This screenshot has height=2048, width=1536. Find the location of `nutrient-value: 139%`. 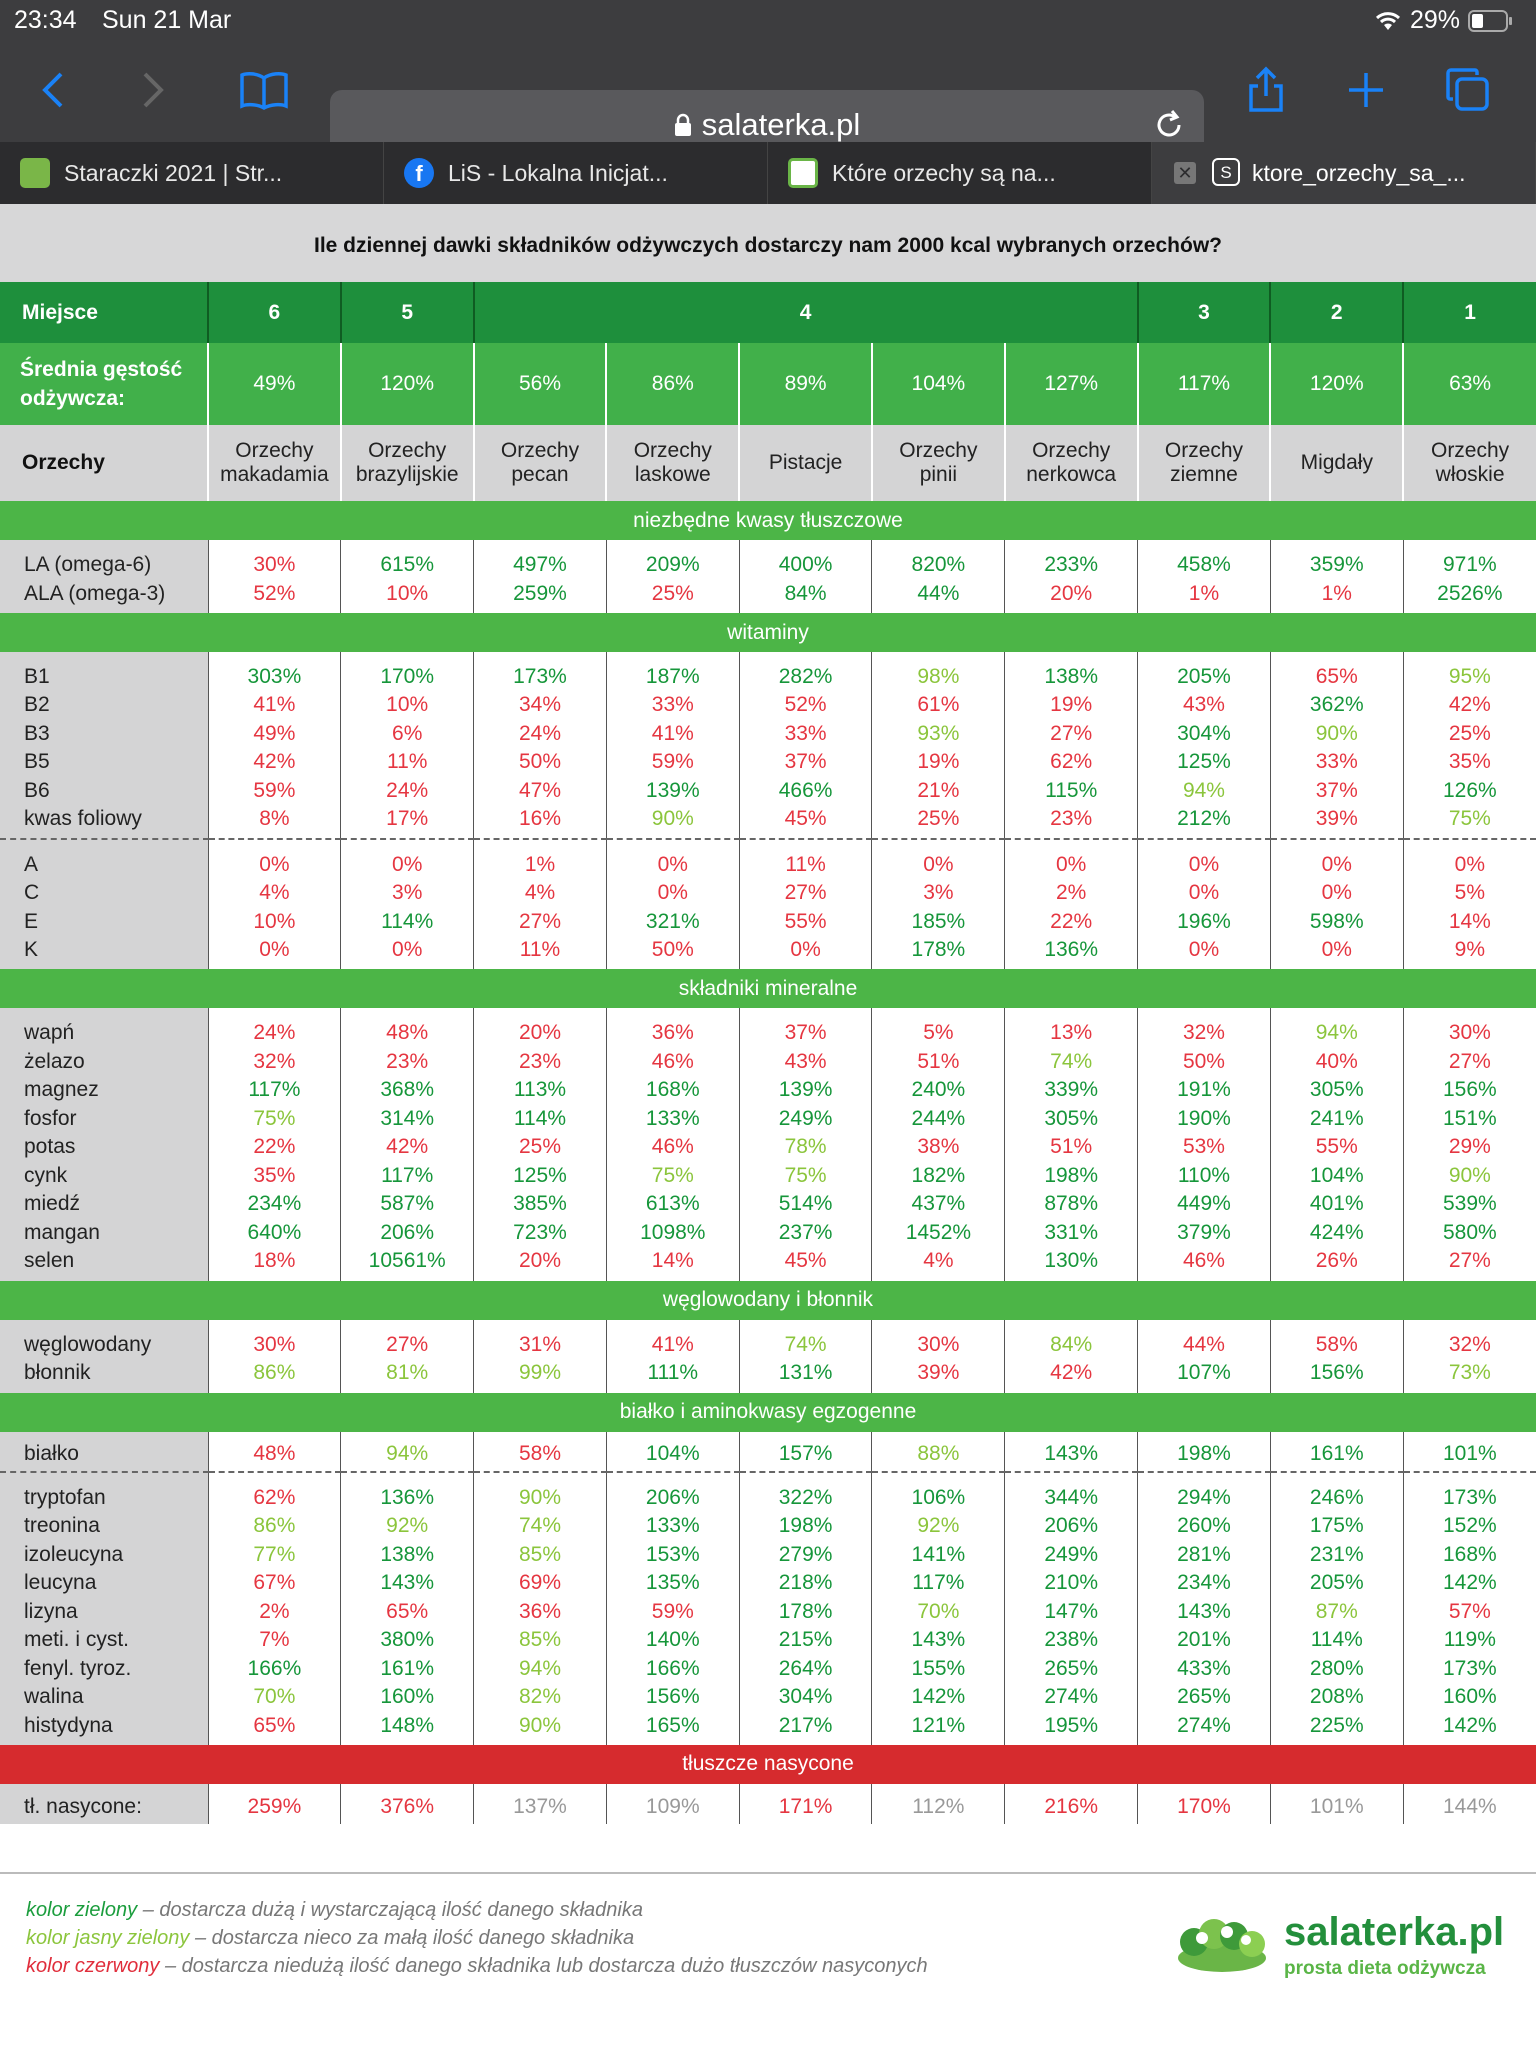

nutrient-value: 139% is located at coordinates (805, 1089).